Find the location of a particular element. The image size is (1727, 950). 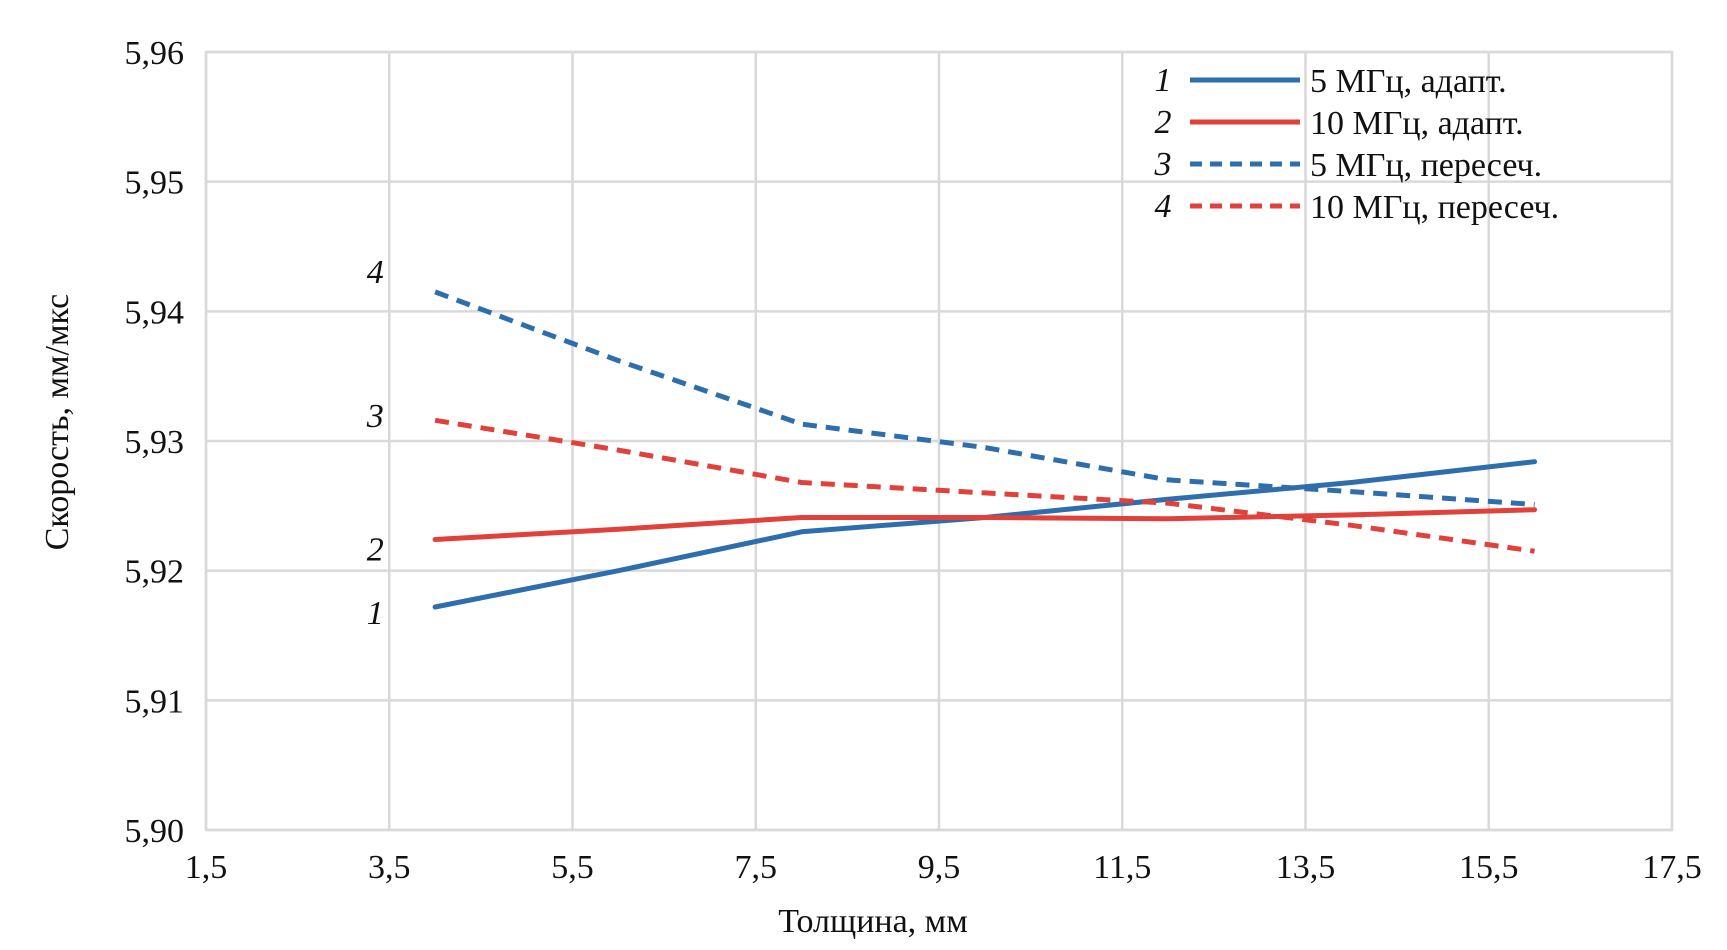

y-axis-title: Скорость, мм/мкс is located at coordinates (57, 422).